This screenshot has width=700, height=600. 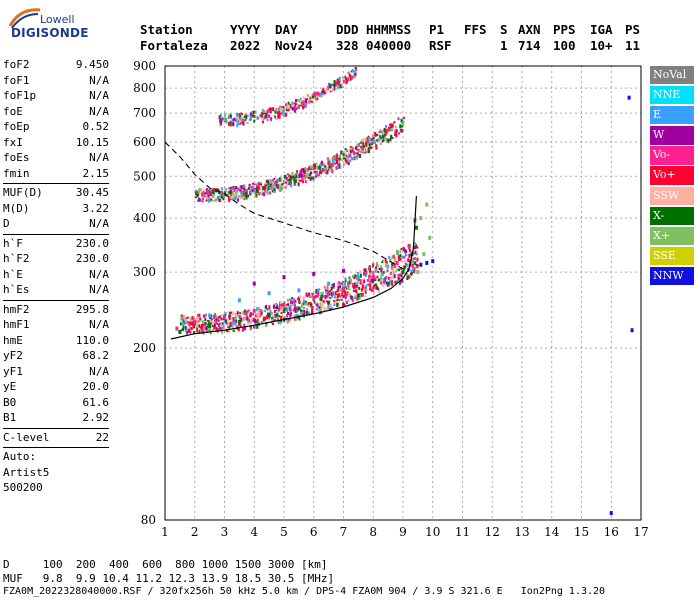 What do you see at coordinates (144, 348) in the screenshot?
I see `y-tick-label: 200` at bounding box center [144, 348].